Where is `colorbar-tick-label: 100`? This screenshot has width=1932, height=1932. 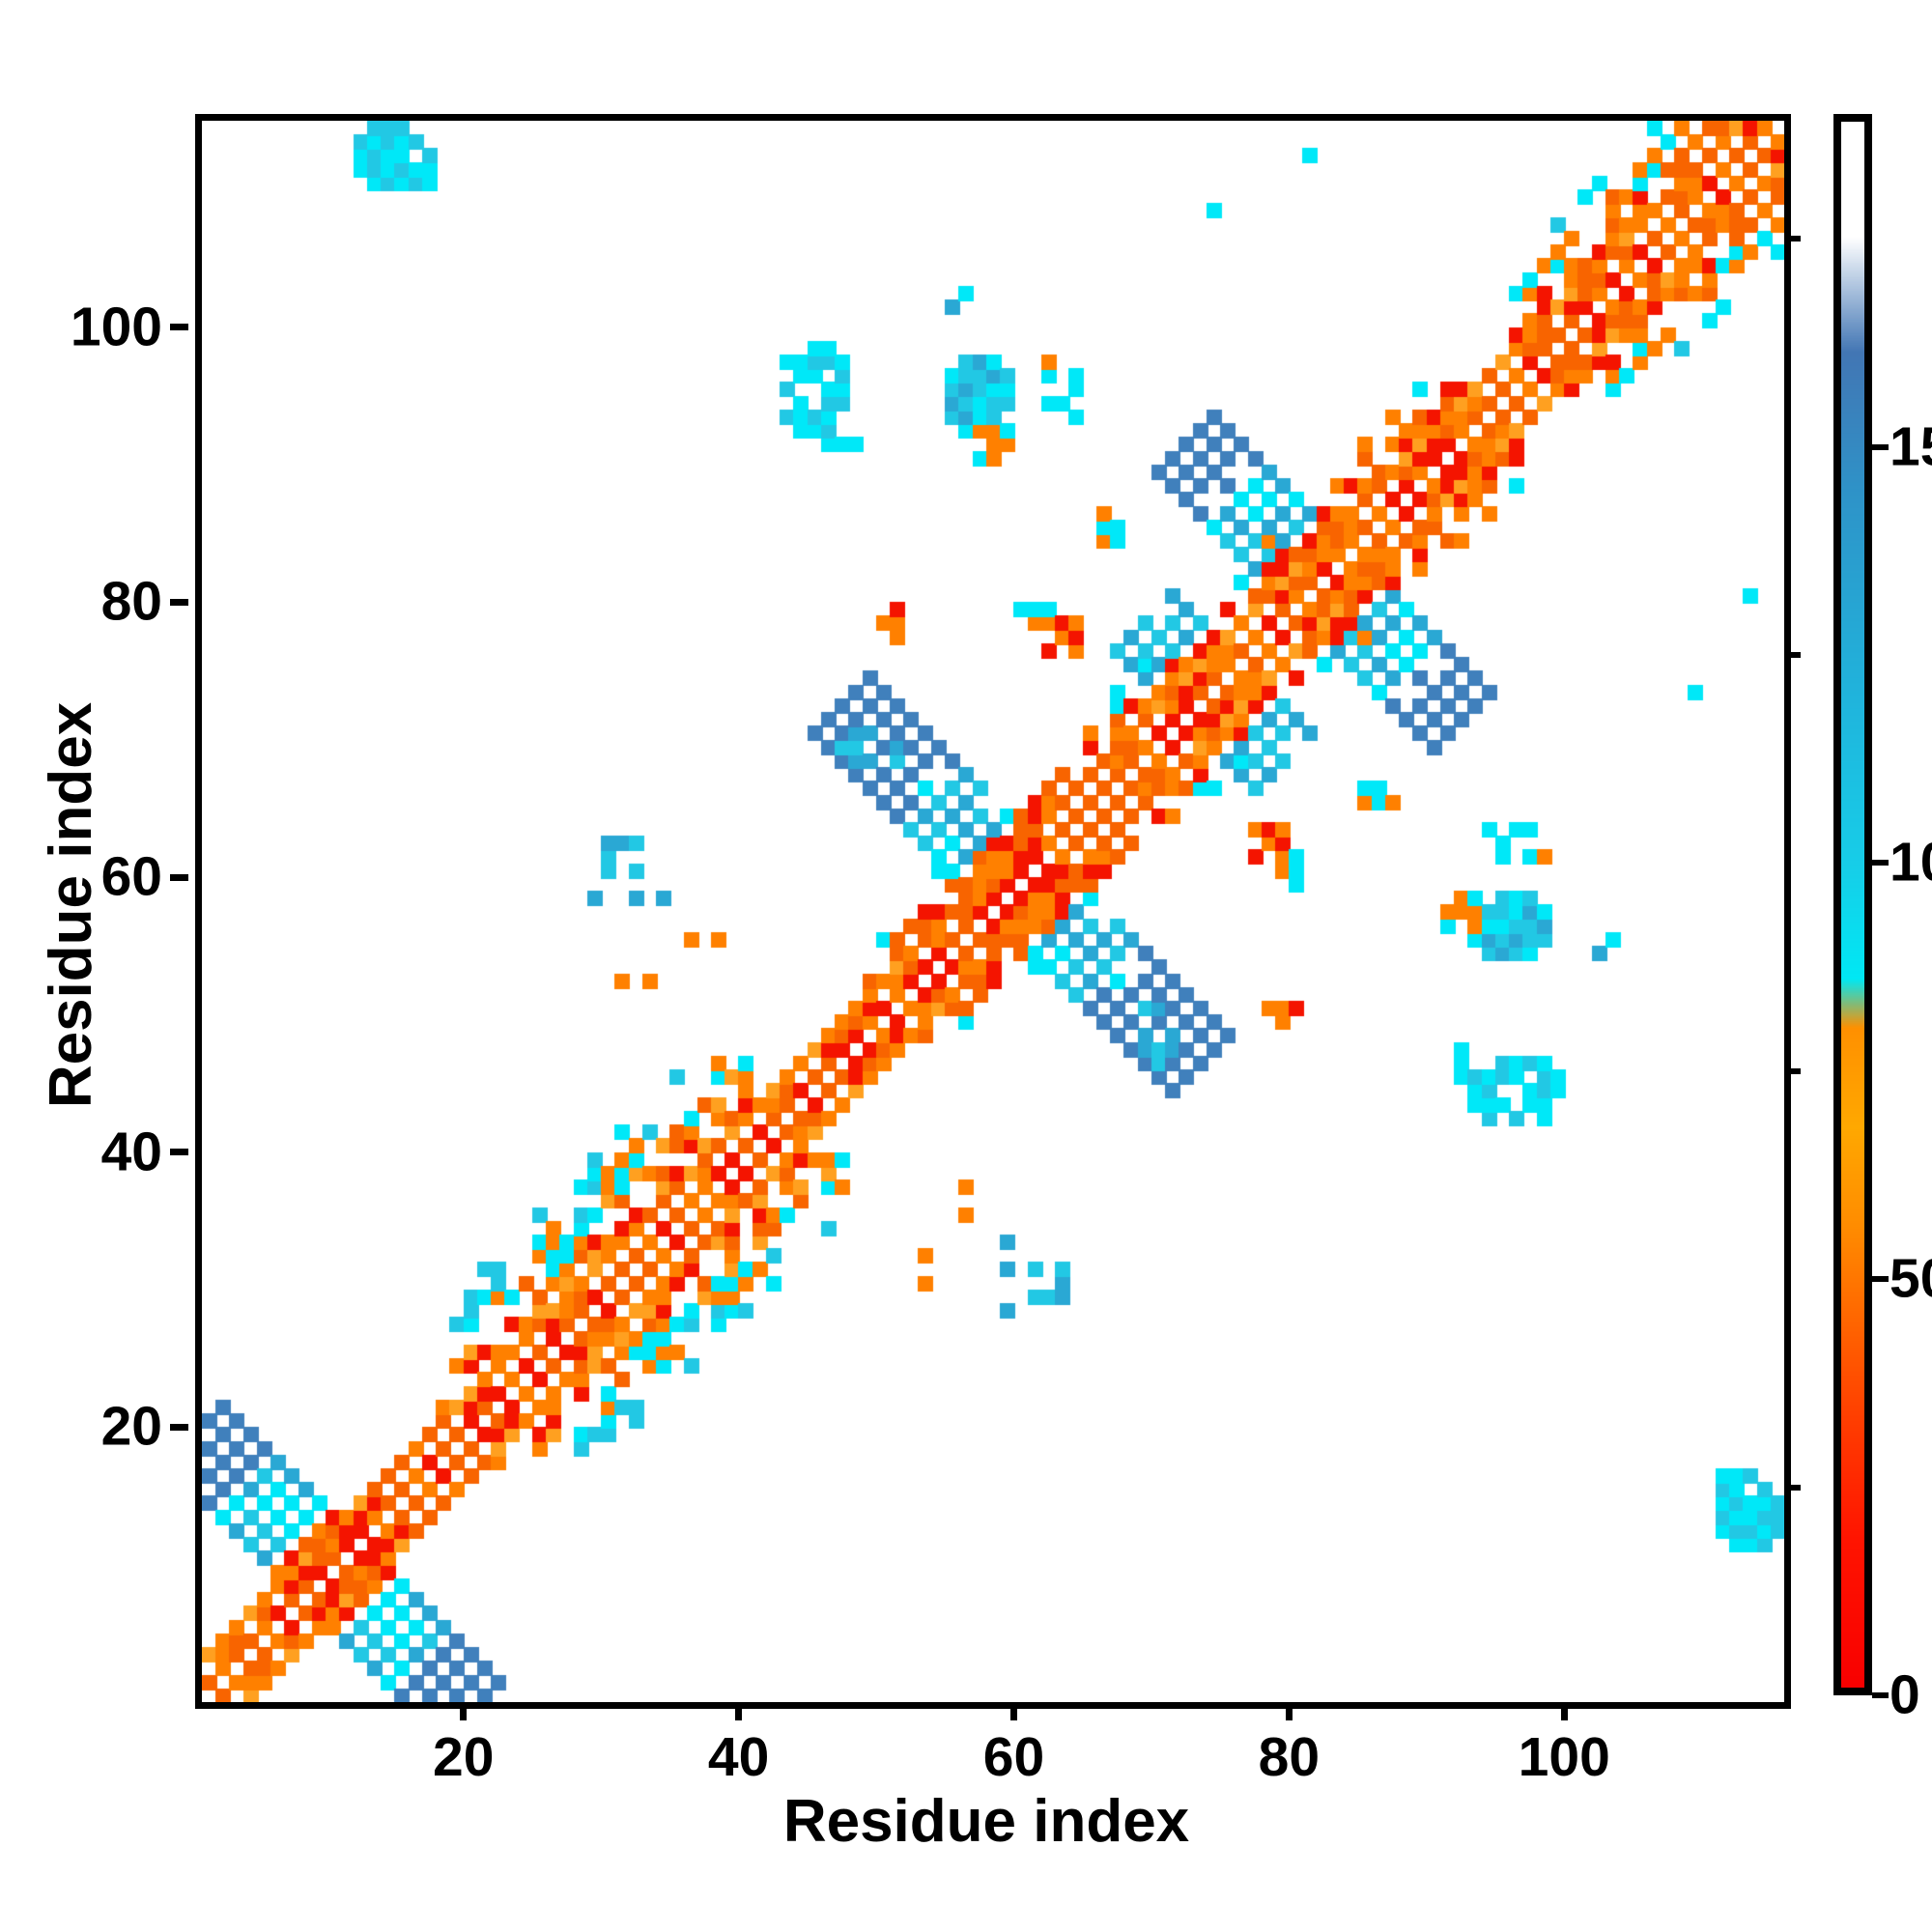
colorbar-tick-label: 100 is located at coordinates (1910, 862).